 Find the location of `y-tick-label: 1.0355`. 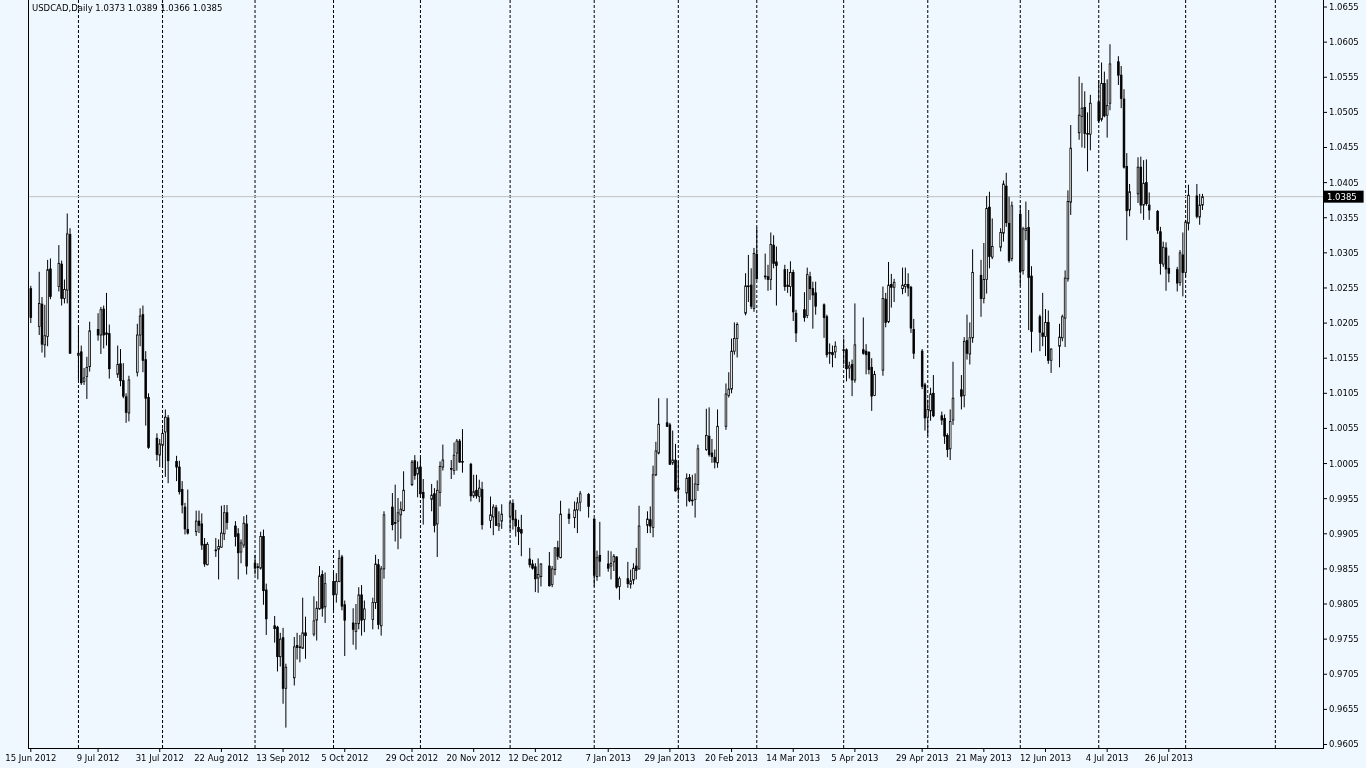

y-tick-label: 1.0355 is located at coordinates (1344, 217).